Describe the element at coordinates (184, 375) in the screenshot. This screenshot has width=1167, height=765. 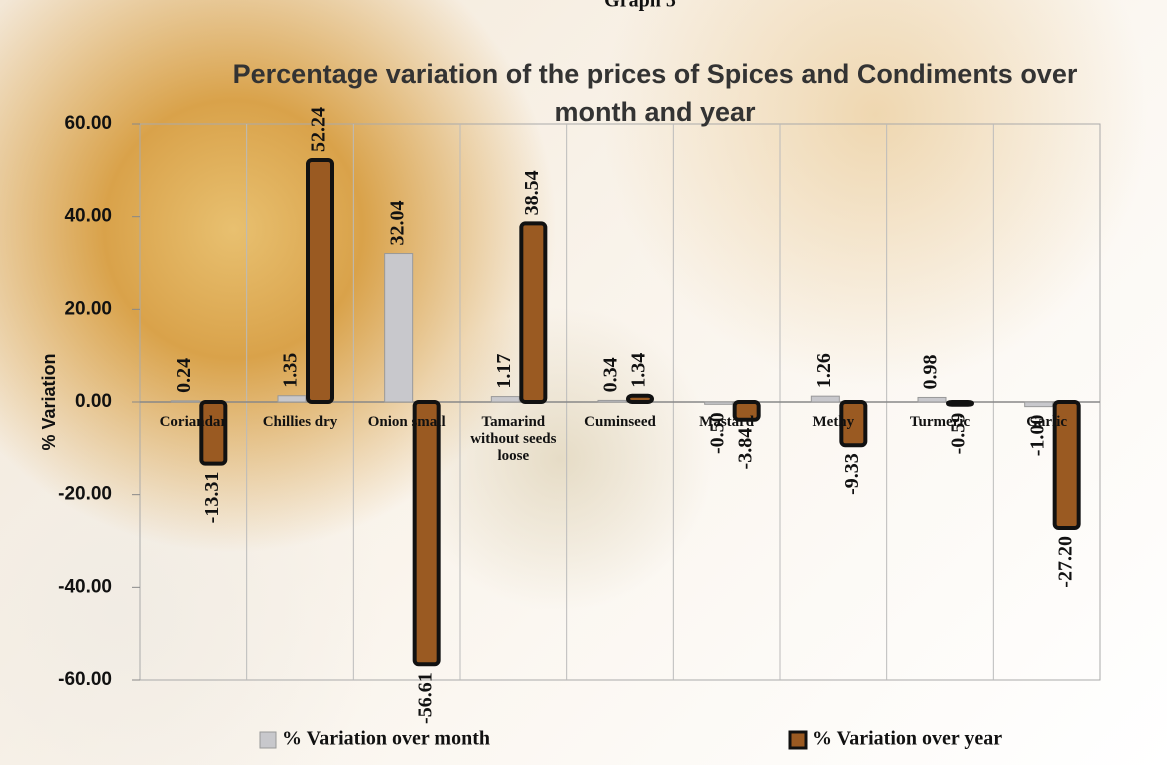
I see `data-label: 0.24` at that location.